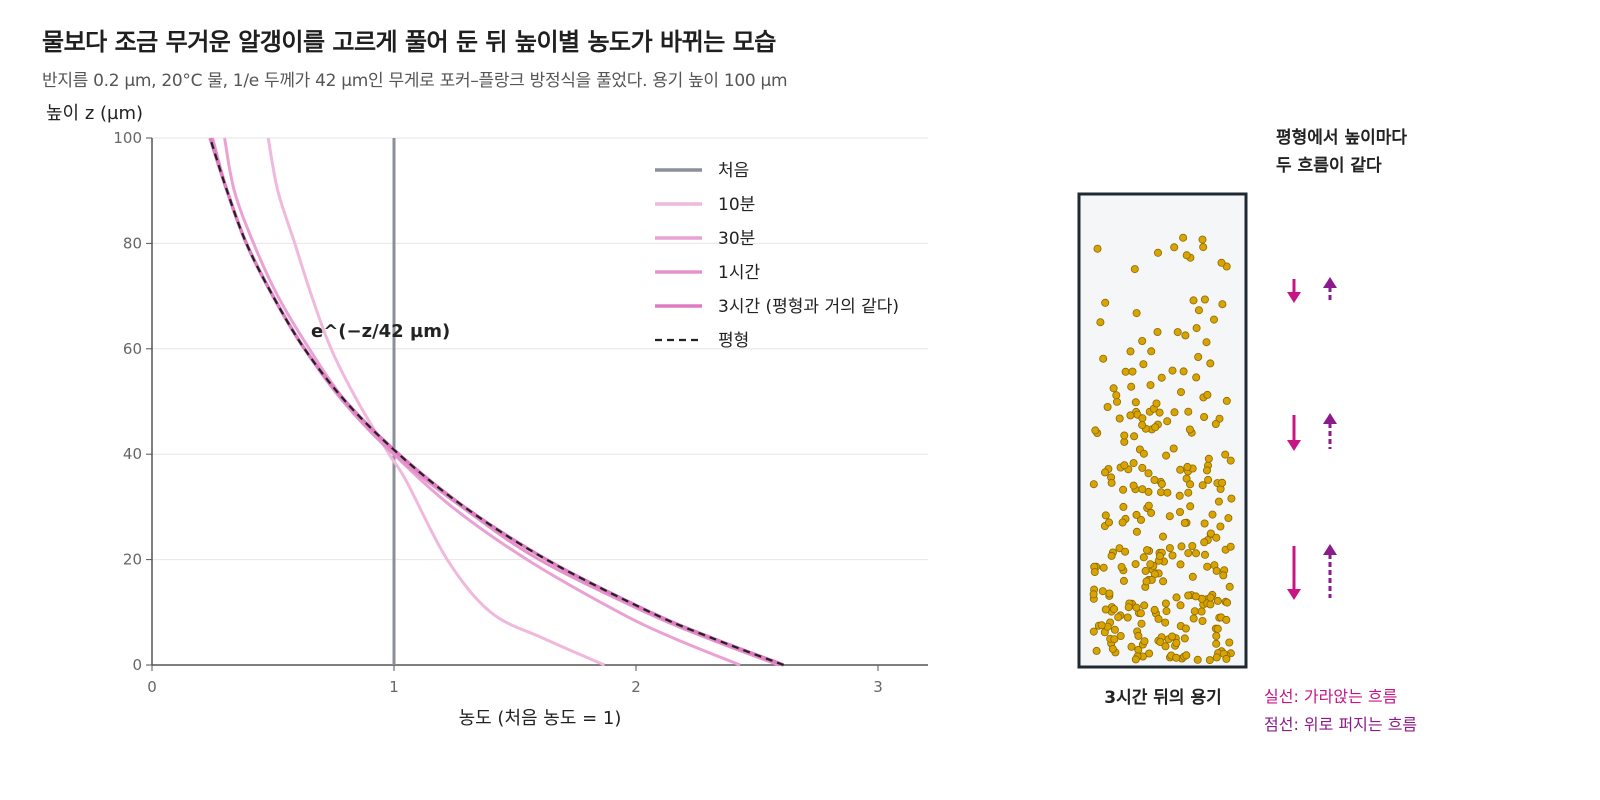 The image size is (1600, 800). I want to click on y-tick-label-1: 20, so click(132, 560).